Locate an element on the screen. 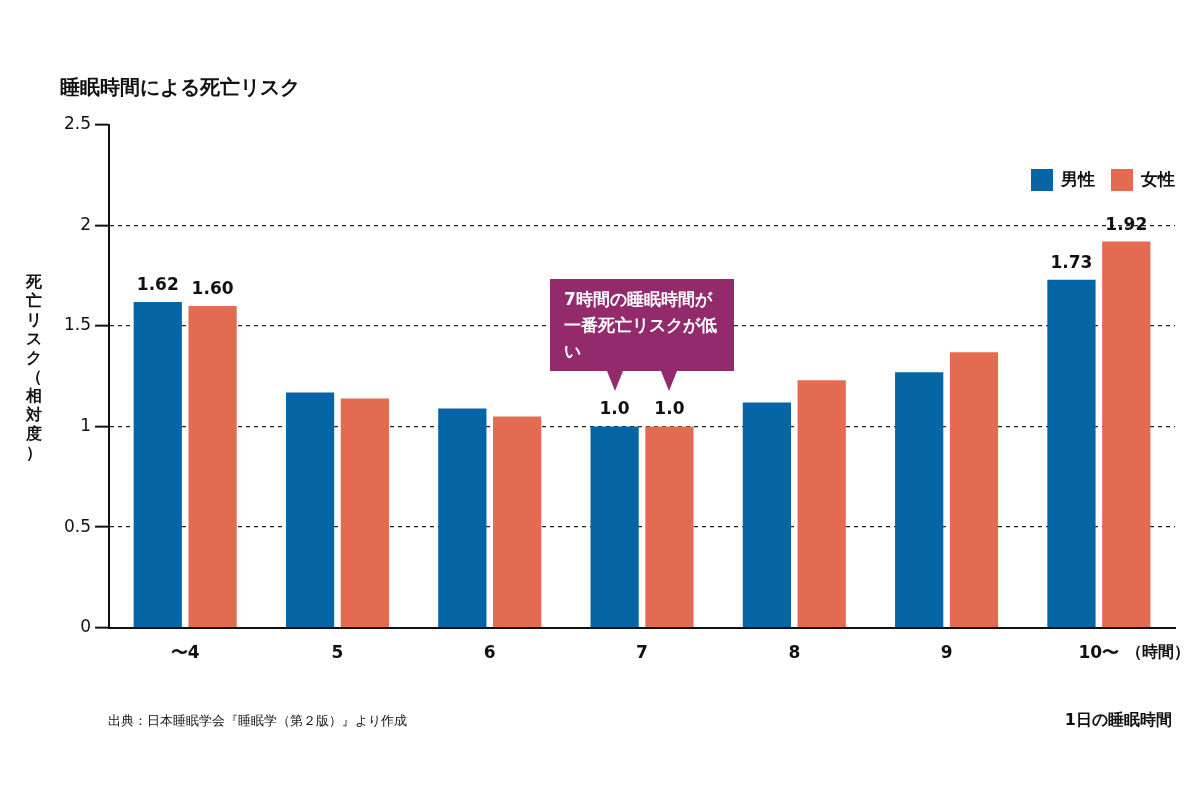 The height and width of the screenshot is (800, 1200). text: （時間） is located at coordinates (1157, 651).